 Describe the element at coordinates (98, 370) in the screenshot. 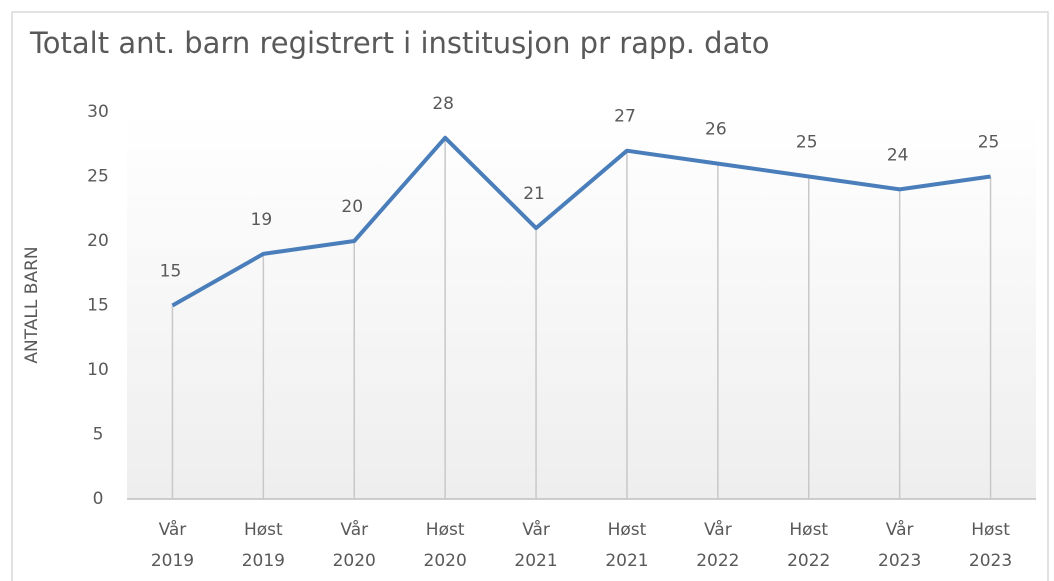

I see `y-tick-label: 10` at that location.